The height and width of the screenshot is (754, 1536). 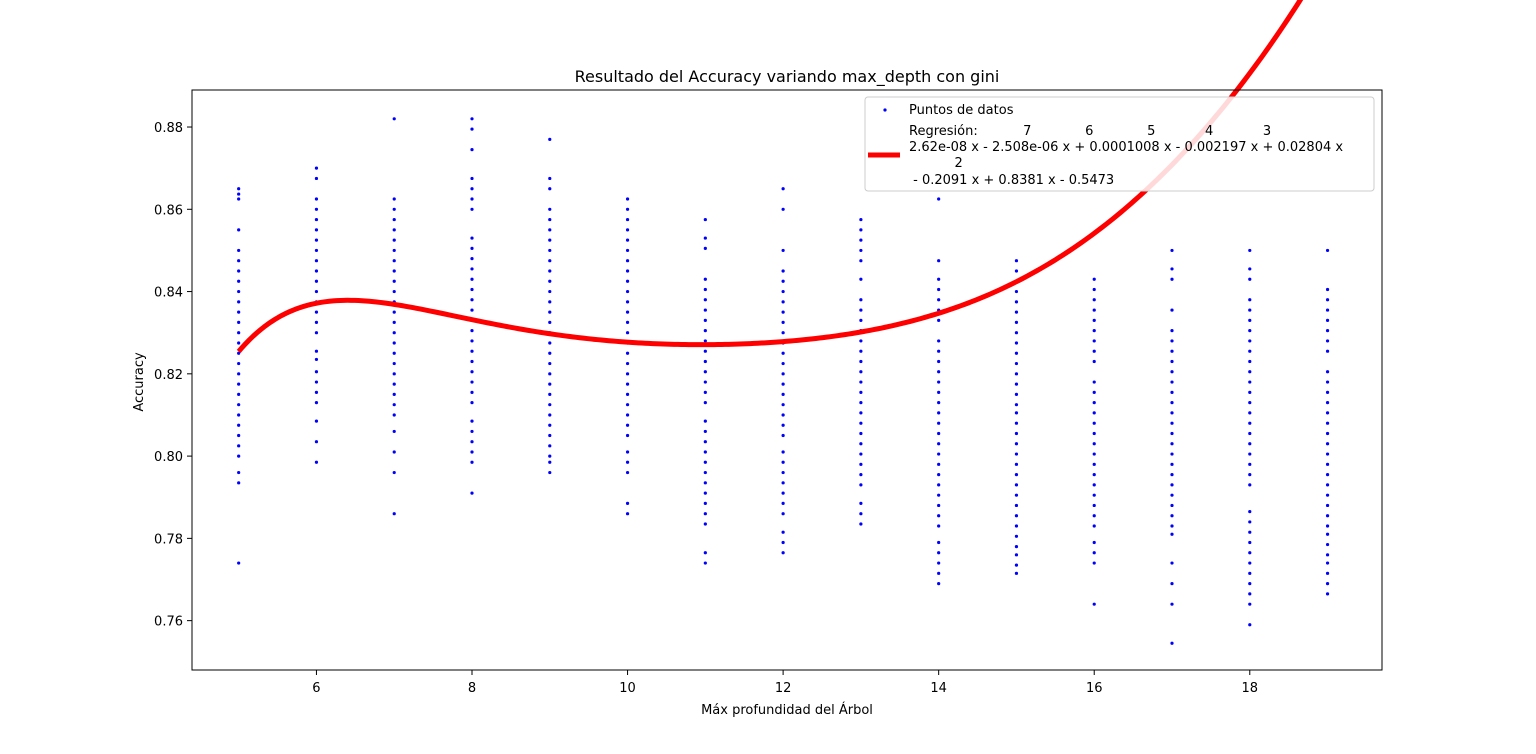 I want to click on y-axis-label: Accuracy, so click(x=139, y=382).